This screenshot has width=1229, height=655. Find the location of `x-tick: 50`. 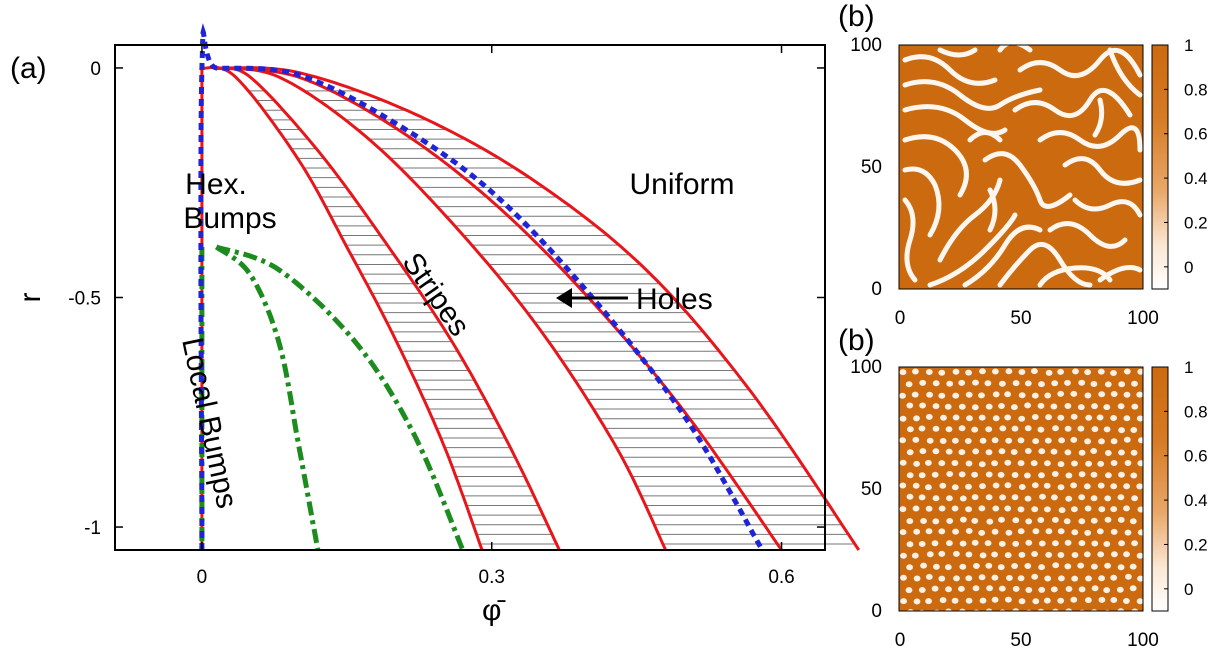

x-tick: 50 is located at coordinates (1020, 640).